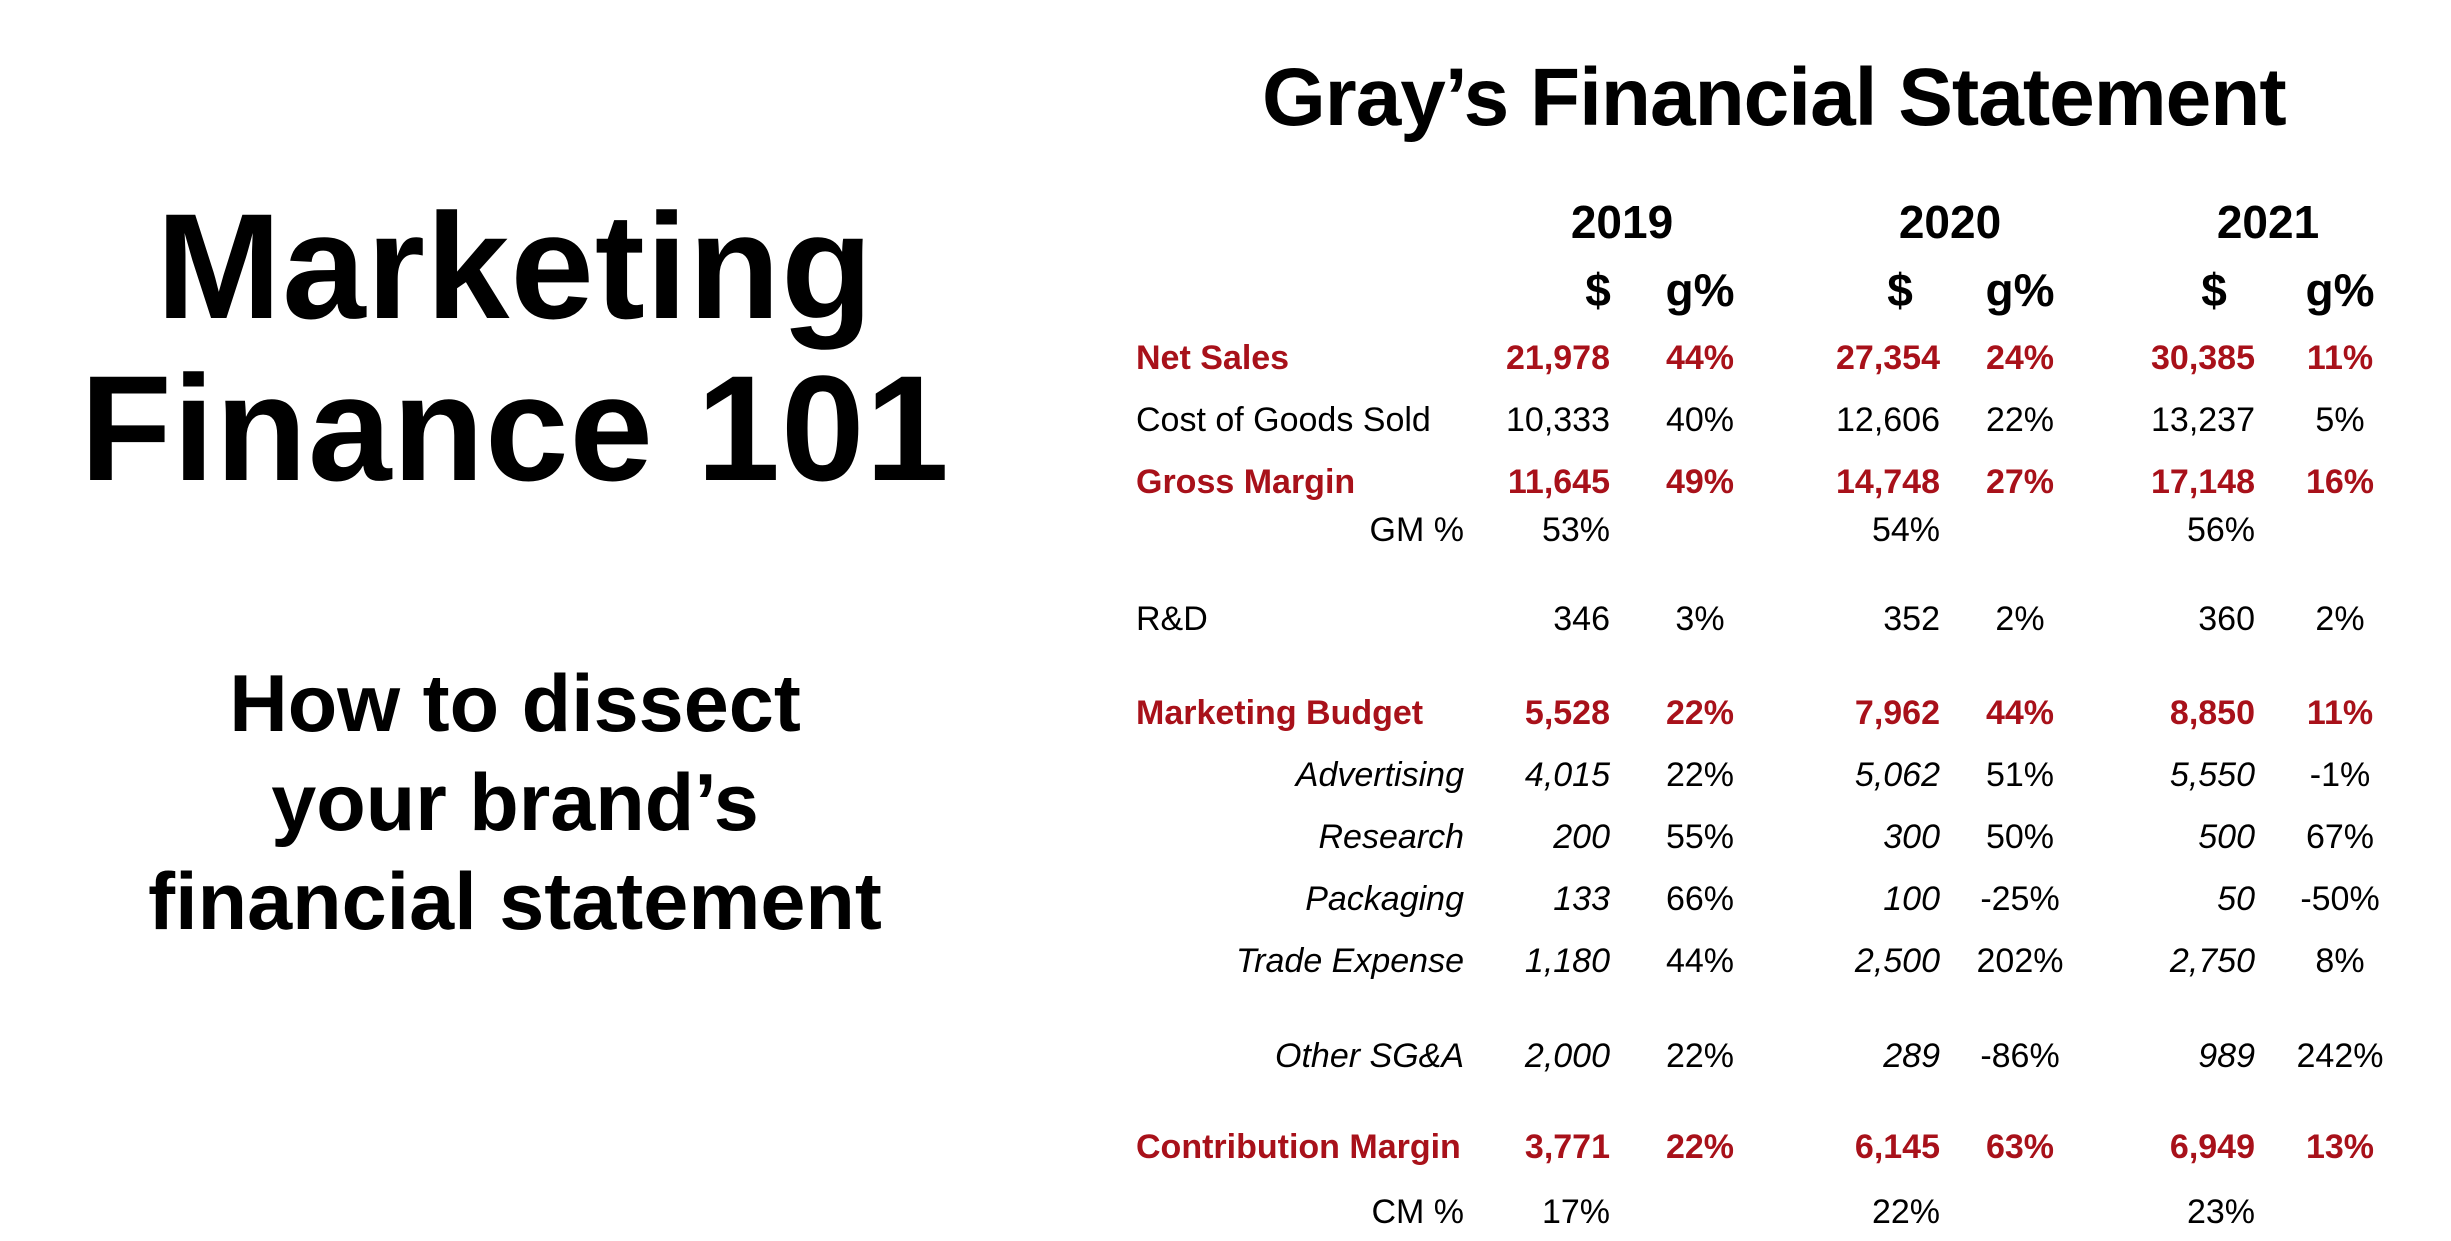  What do you see at coordinates (2020, 290) in the screenshot?
I see `growth-header-2020: g%` at bounding box center [2020, 290].